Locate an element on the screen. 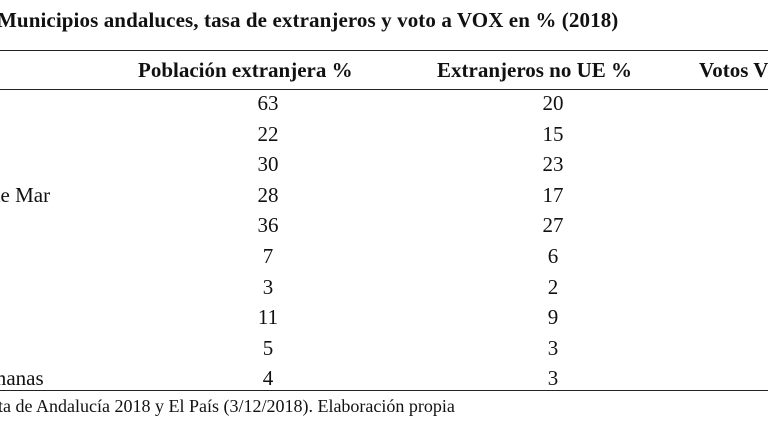  table-row: a2215 is located at coordinates (410, 133).